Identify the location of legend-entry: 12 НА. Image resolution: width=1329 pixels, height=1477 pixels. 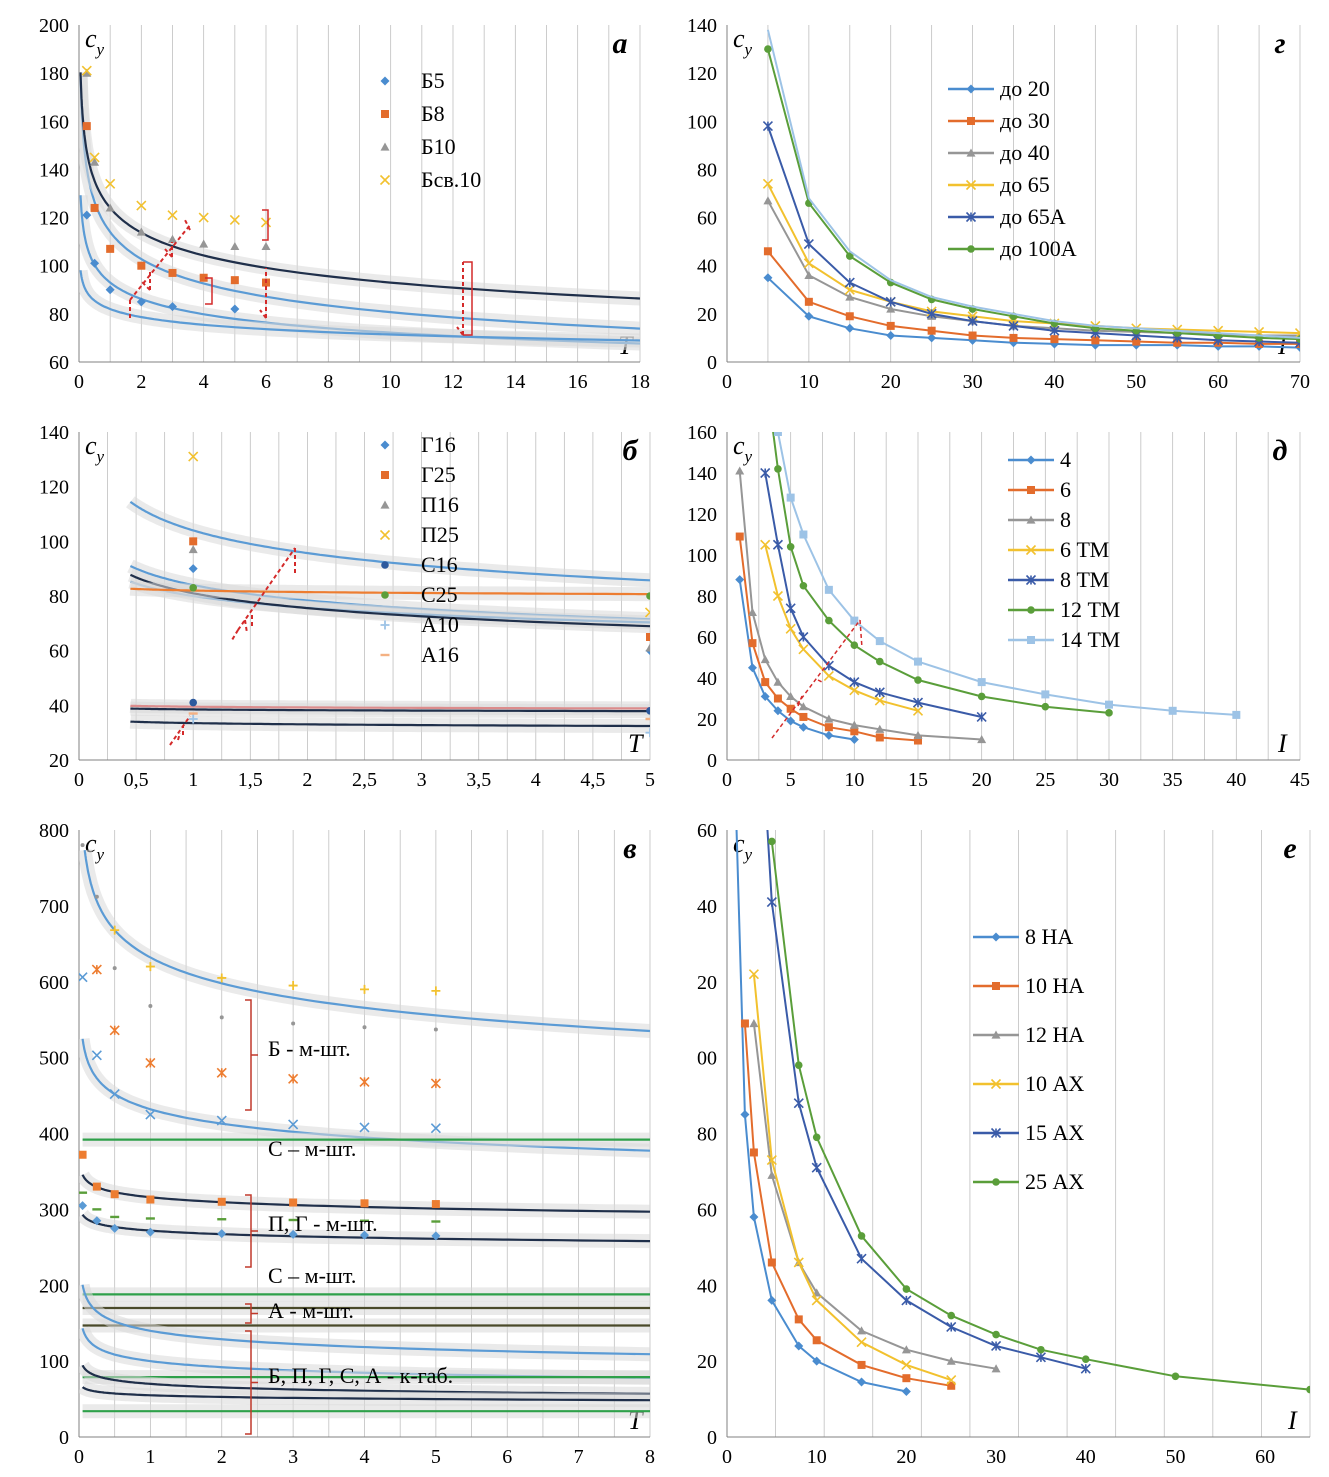
(1028, 1034).